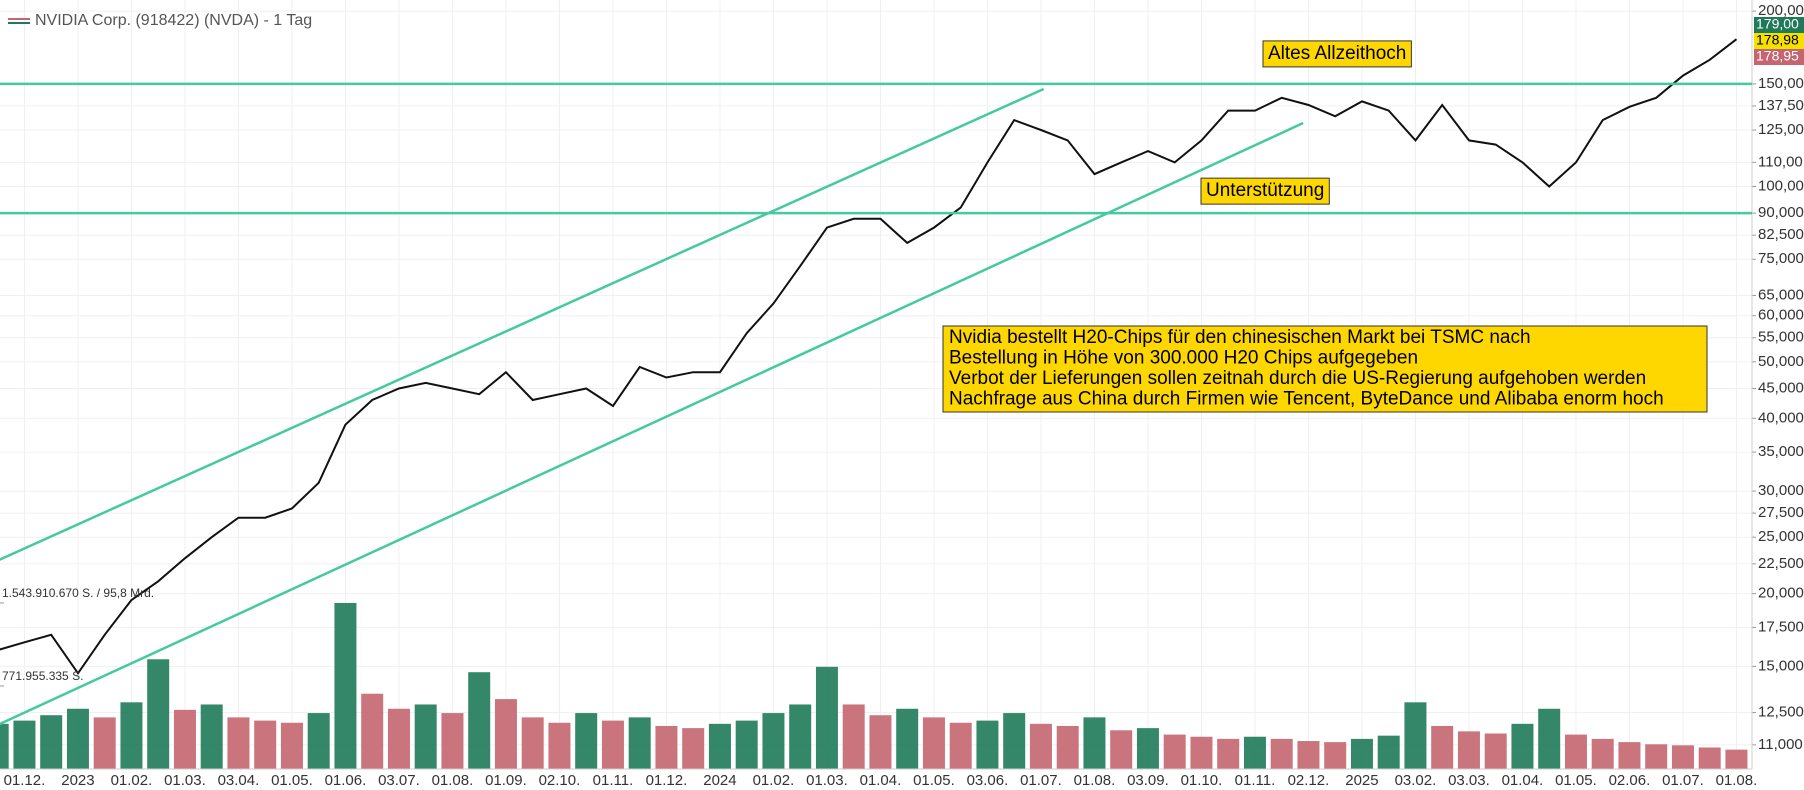 This screenshot has height=790, width=1804. Describe the element at coordinates (1781, 536) in the screenshot. I see `y-tick-label: 25,000` at that location.